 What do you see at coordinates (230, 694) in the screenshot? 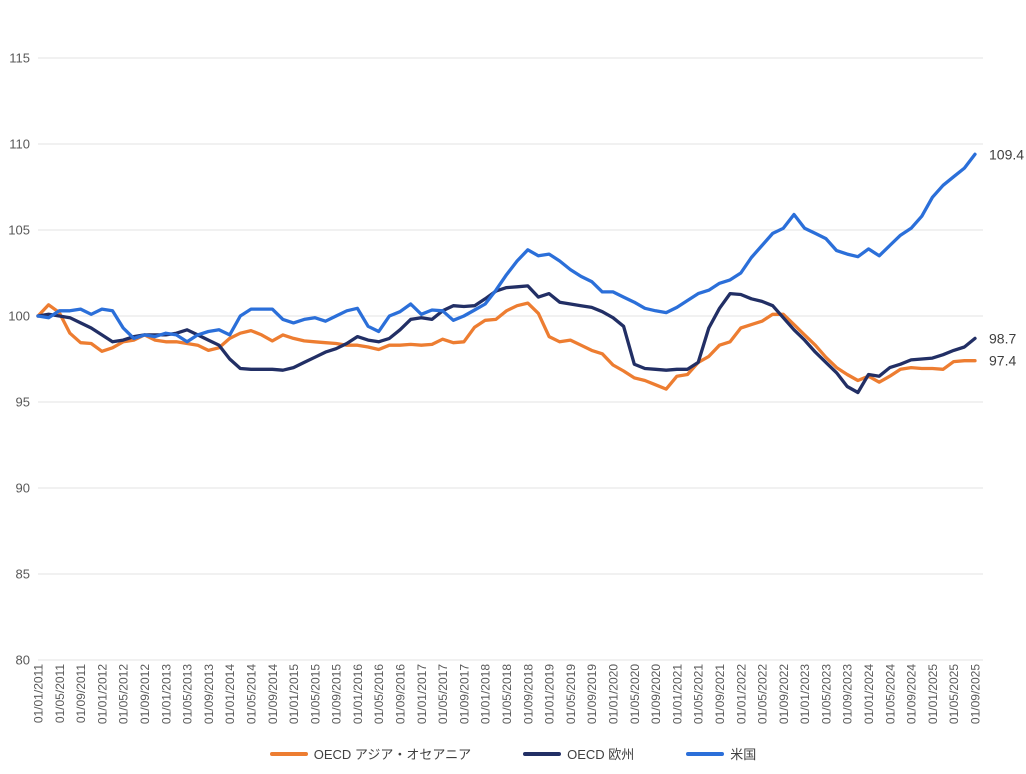
I see `x-axis-tick-label: 01/01/2014` at bounding box center [230, 694].